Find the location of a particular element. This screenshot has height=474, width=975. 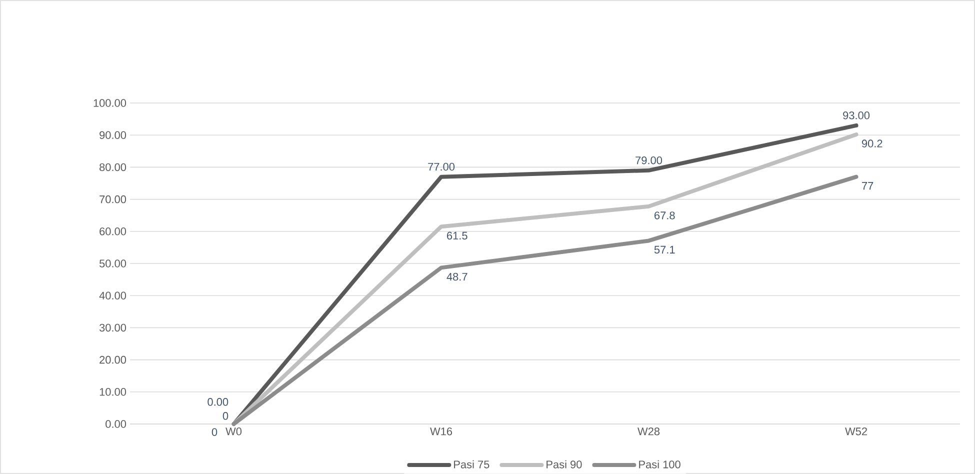

data-label: 90.2 is located at coordinates (872, 144).